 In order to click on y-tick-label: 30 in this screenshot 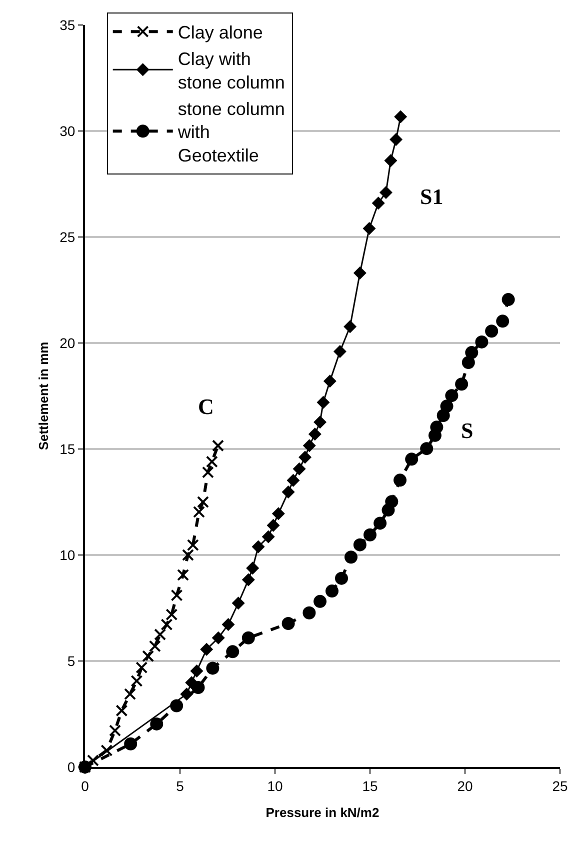, I will do `click(68, 130)`.